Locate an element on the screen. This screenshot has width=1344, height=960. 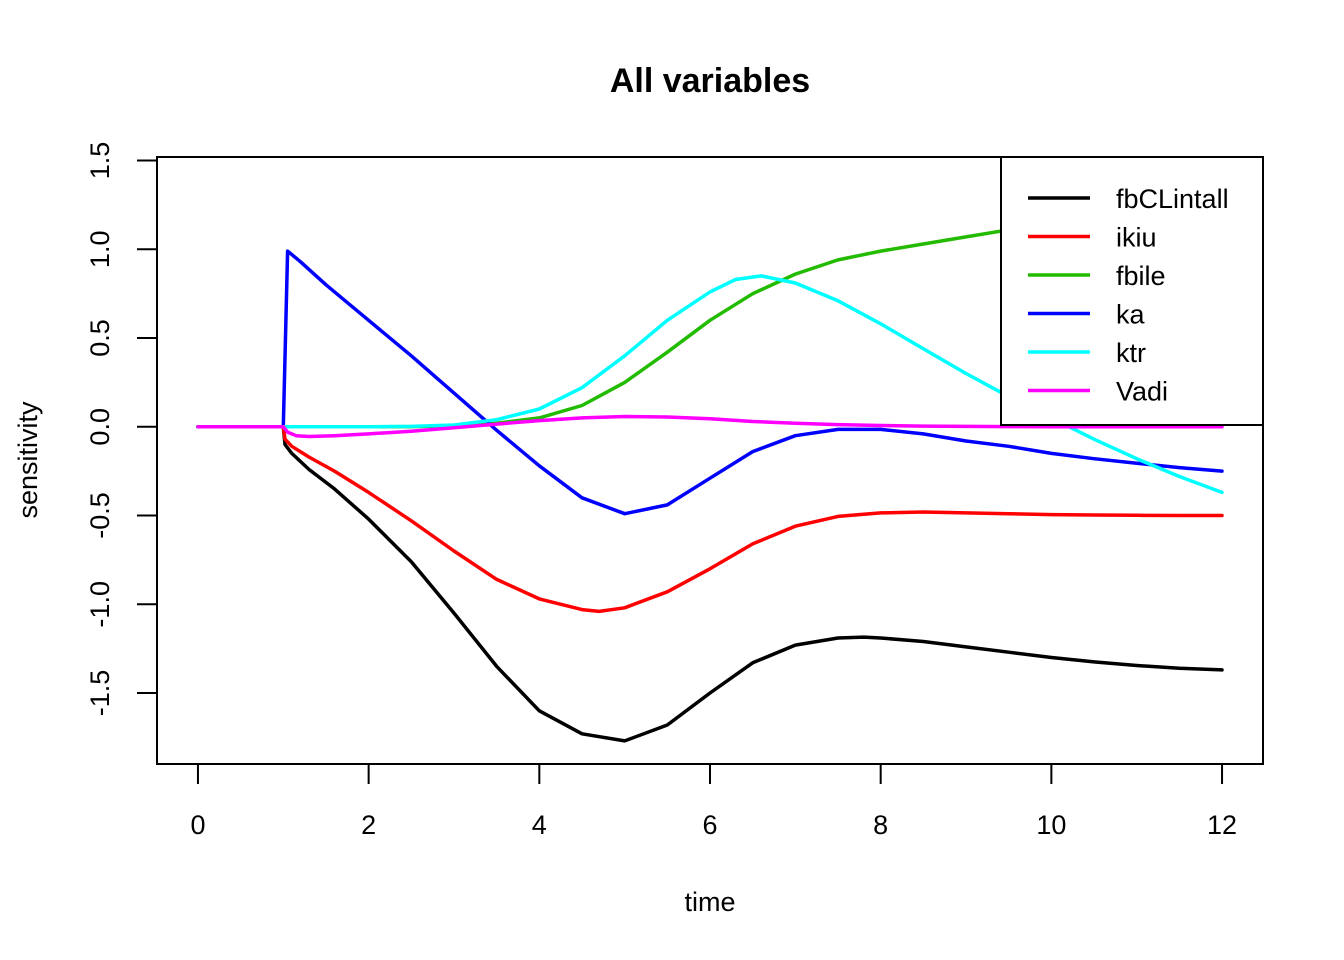
x-tick-label: 10 is located at coordinates (1051, 825).